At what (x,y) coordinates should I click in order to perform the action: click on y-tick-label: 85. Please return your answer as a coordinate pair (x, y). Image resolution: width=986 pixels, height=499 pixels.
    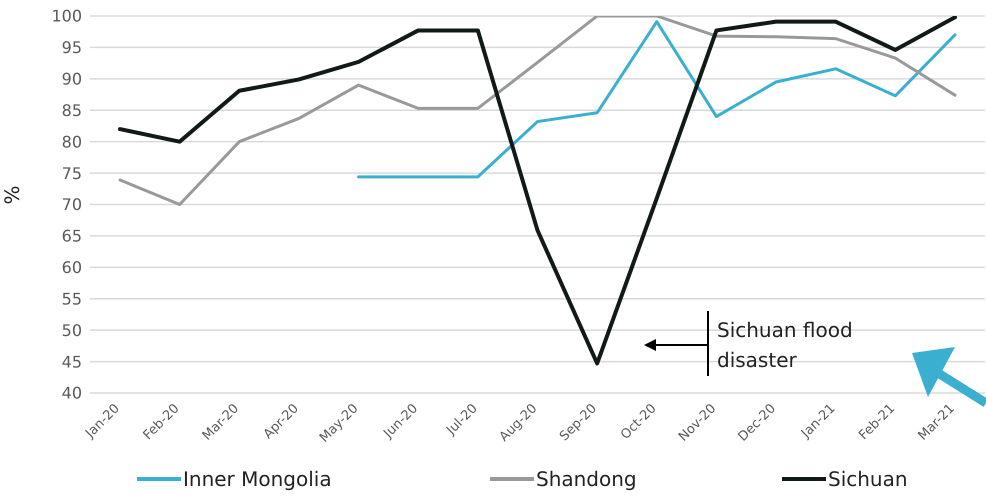
    Looking at the image, I should click on (72, 110).